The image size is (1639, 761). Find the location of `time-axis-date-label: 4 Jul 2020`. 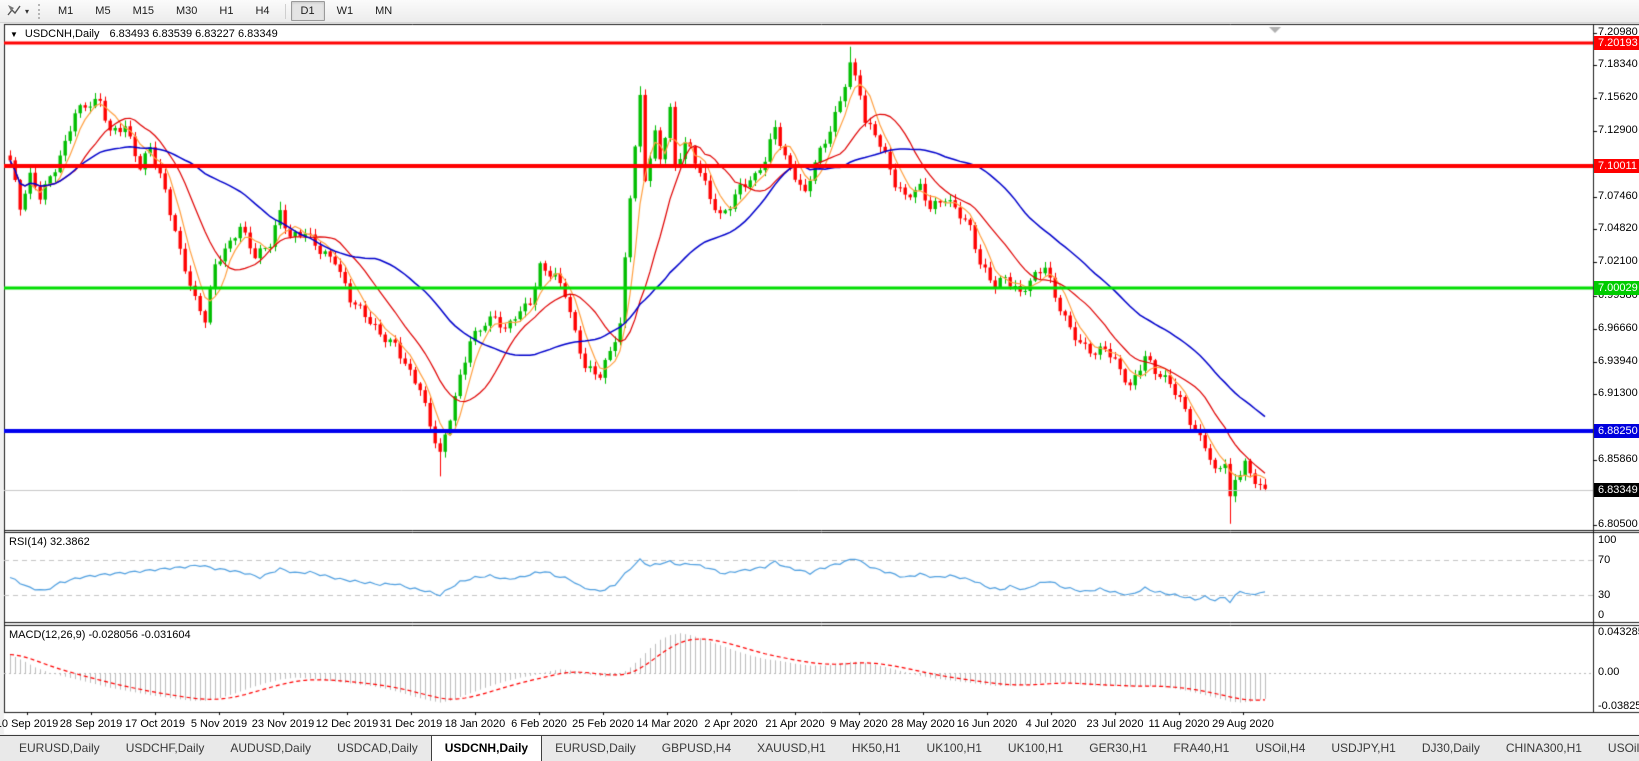

time-axis-date-label: 4 Jul 2020 is located at coordinates (1051, 724).